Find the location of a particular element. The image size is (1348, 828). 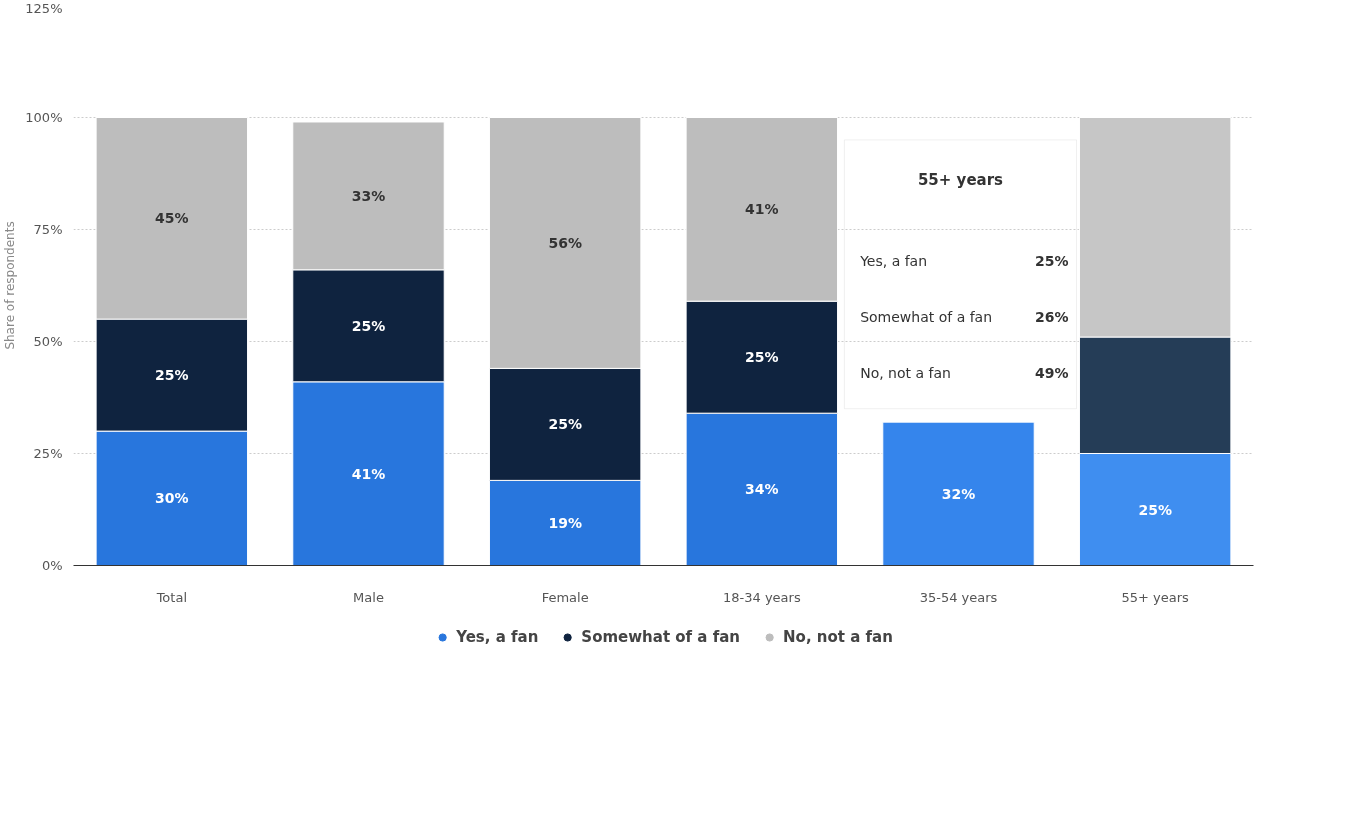

x-tick-label: Total is located at coordinates (171, 597).